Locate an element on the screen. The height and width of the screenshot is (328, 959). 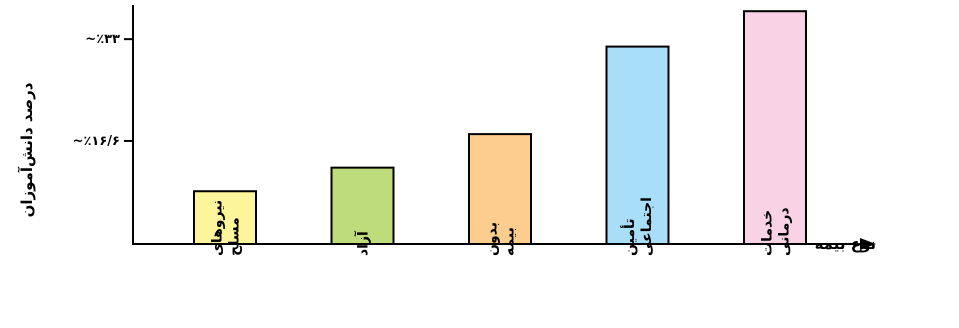
category-label-line: اجتماعی is located at coordinates (647, 226).